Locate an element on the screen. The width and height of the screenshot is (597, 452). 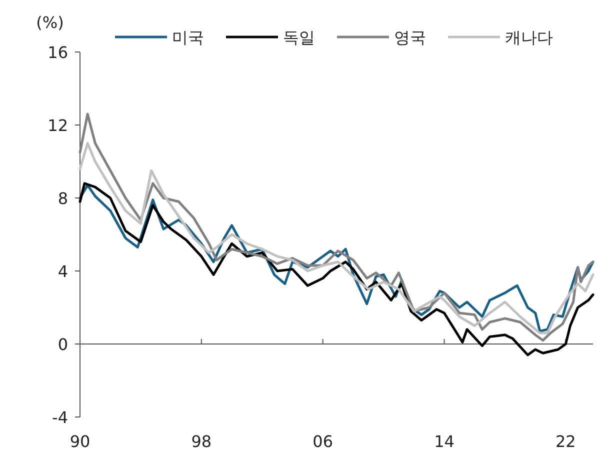
x-tick-label: 98 is located at coordinates (201, 441).